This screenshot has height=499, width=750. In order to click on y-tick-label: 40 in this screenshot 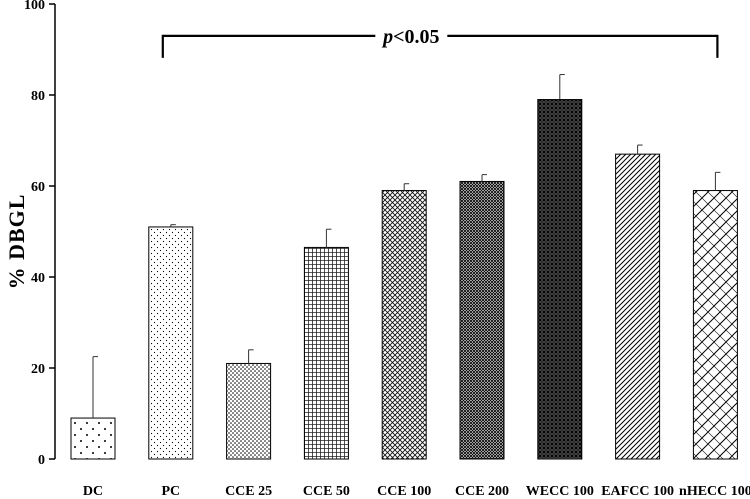, I will do `click(38, 278)`.